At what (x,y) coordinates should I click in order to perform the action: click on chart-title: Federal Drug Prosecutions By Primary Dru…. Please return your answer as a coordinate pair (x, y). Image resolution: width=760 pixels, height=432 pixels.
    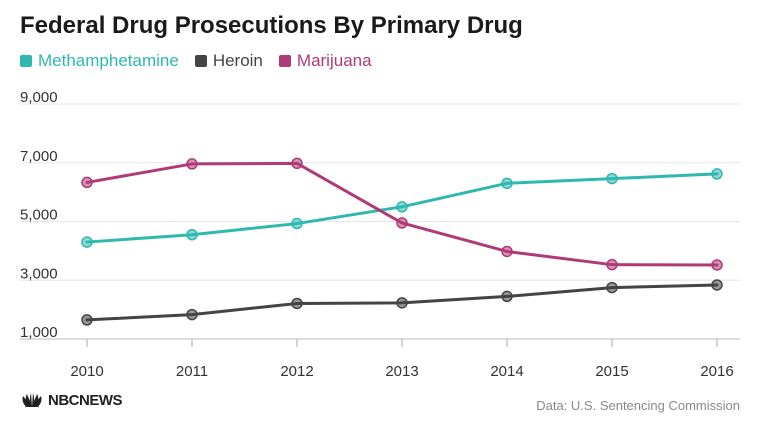
    Looking at the image, I should click on (271, 25).